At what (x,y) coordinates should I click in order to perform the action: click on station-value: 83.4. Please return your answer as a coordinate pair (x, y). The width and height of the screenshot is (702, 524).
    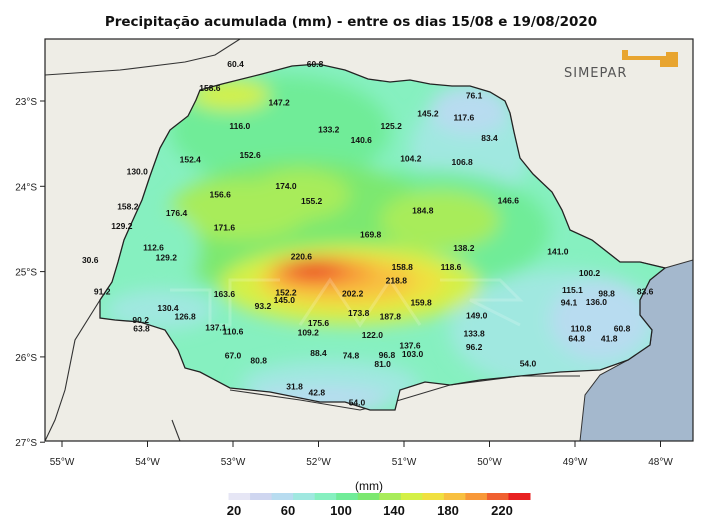
    Looking at the image, I should click on (489, 138).